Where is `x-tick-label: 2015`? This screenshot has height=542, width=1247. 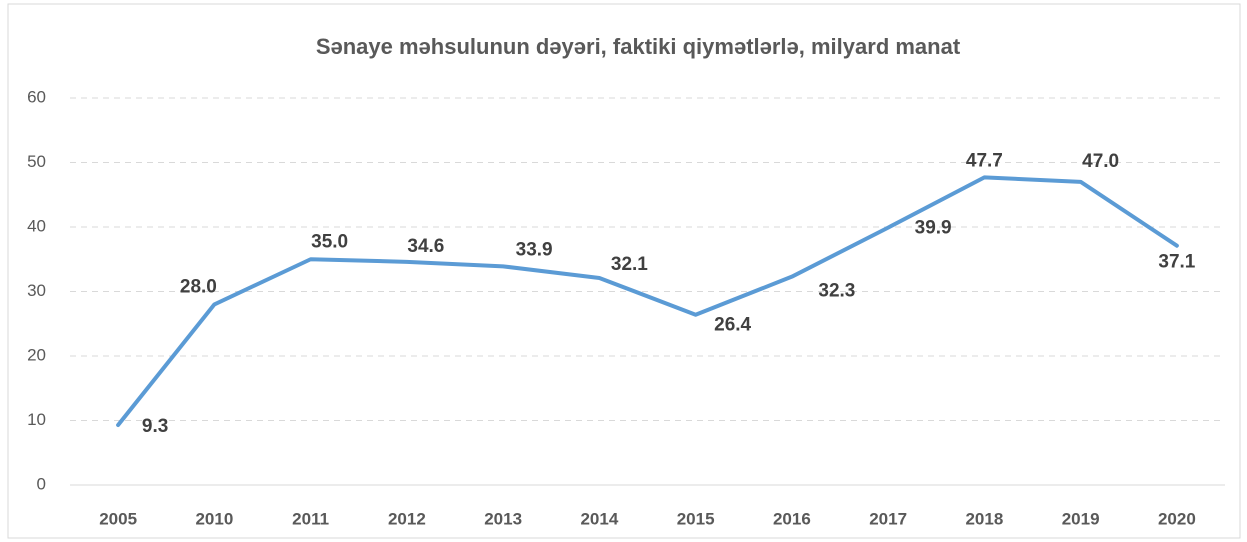
x-tick-label: 2015 is located at coordinates (696, 518).